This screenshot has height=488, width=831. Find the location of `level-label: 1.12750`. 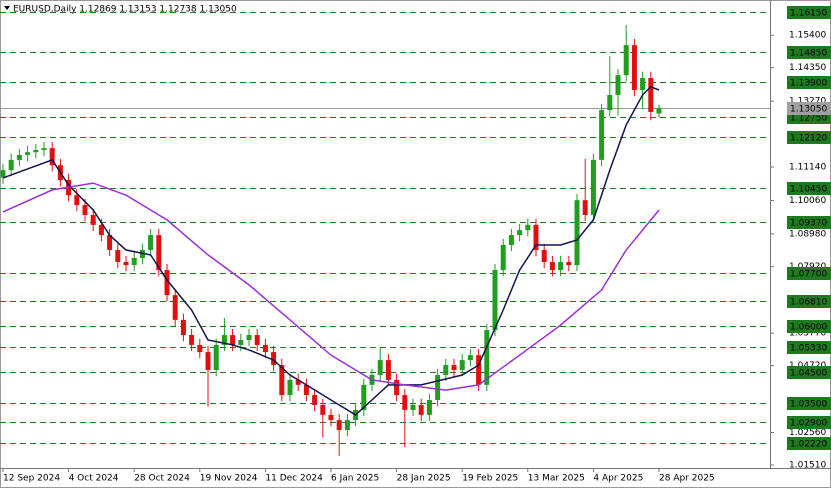

level-label: 1.12750 is located at coordinates (808, 119).